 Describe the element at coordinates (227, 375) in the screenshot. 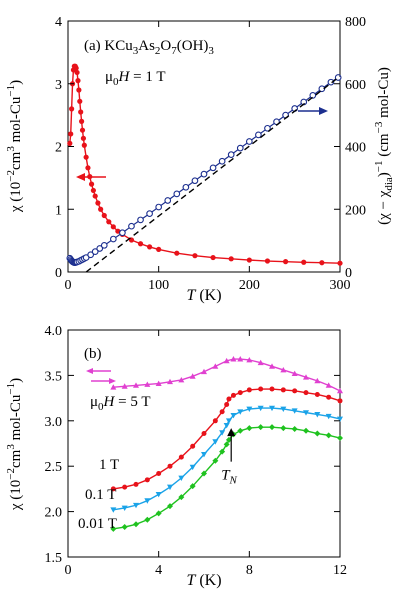

I see `panel-b-series-line` at that location.